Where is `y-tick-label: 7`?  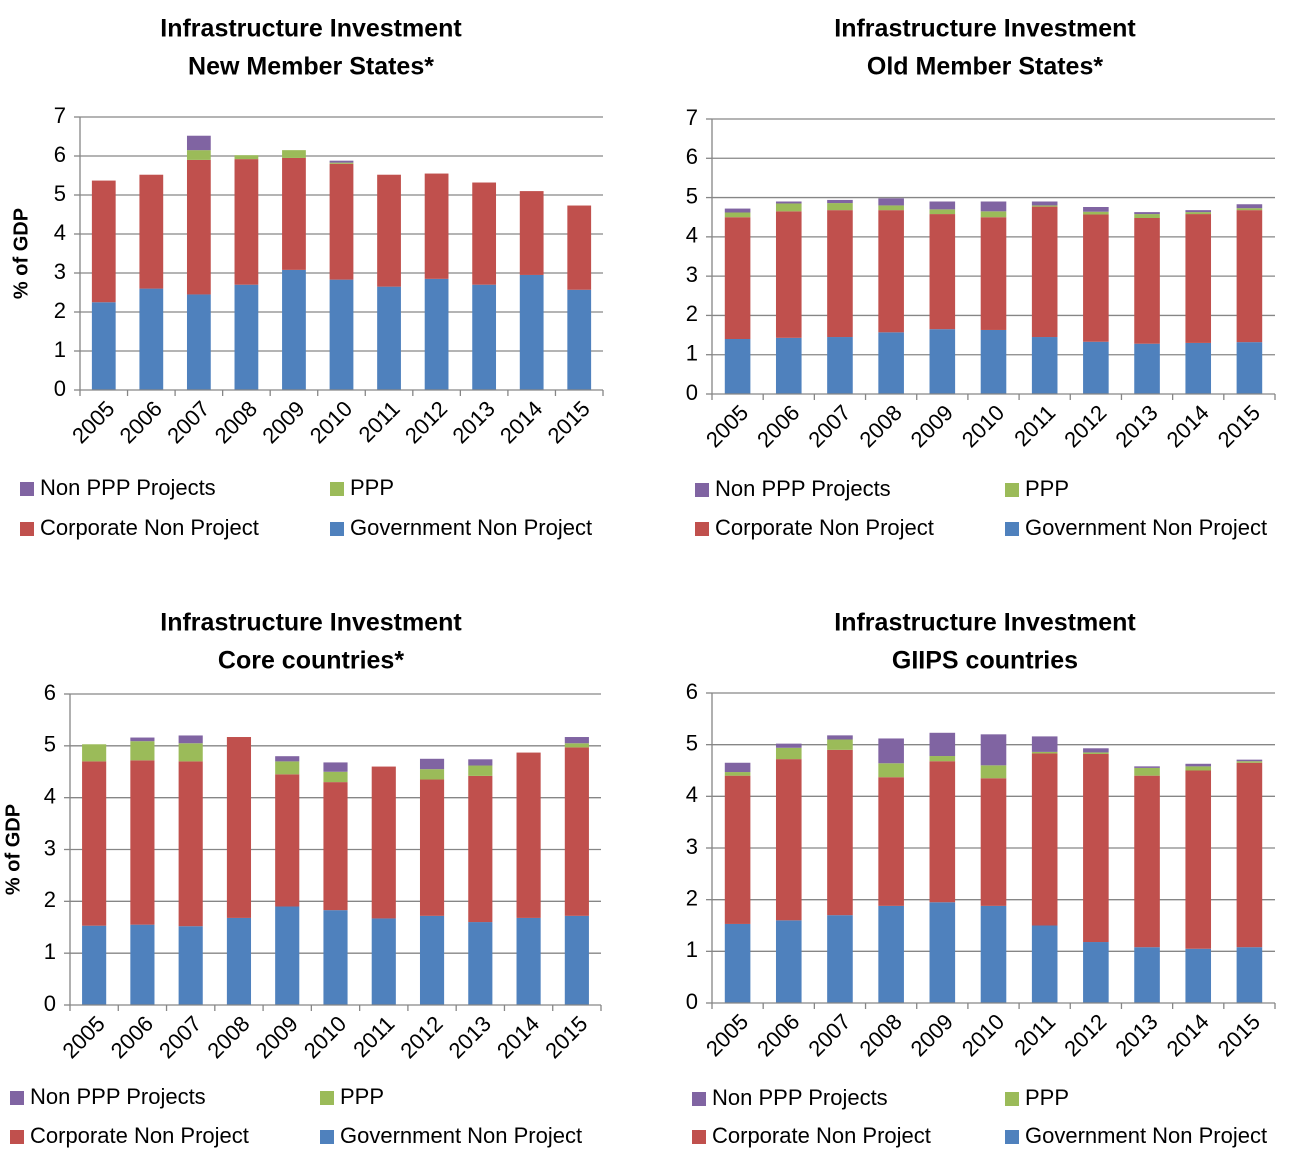
y-tick-label: 7 is located at coordinates (60, 115).